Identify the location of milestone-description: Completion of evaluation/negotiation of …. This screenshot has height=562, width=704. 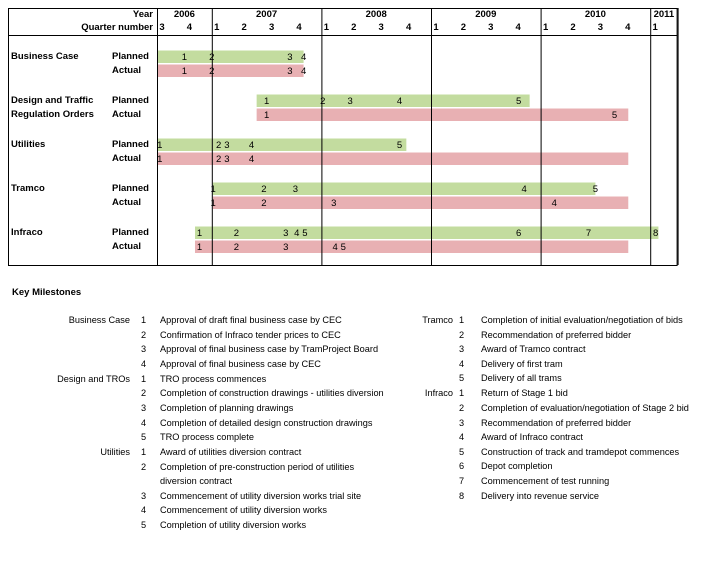
(585, 407).